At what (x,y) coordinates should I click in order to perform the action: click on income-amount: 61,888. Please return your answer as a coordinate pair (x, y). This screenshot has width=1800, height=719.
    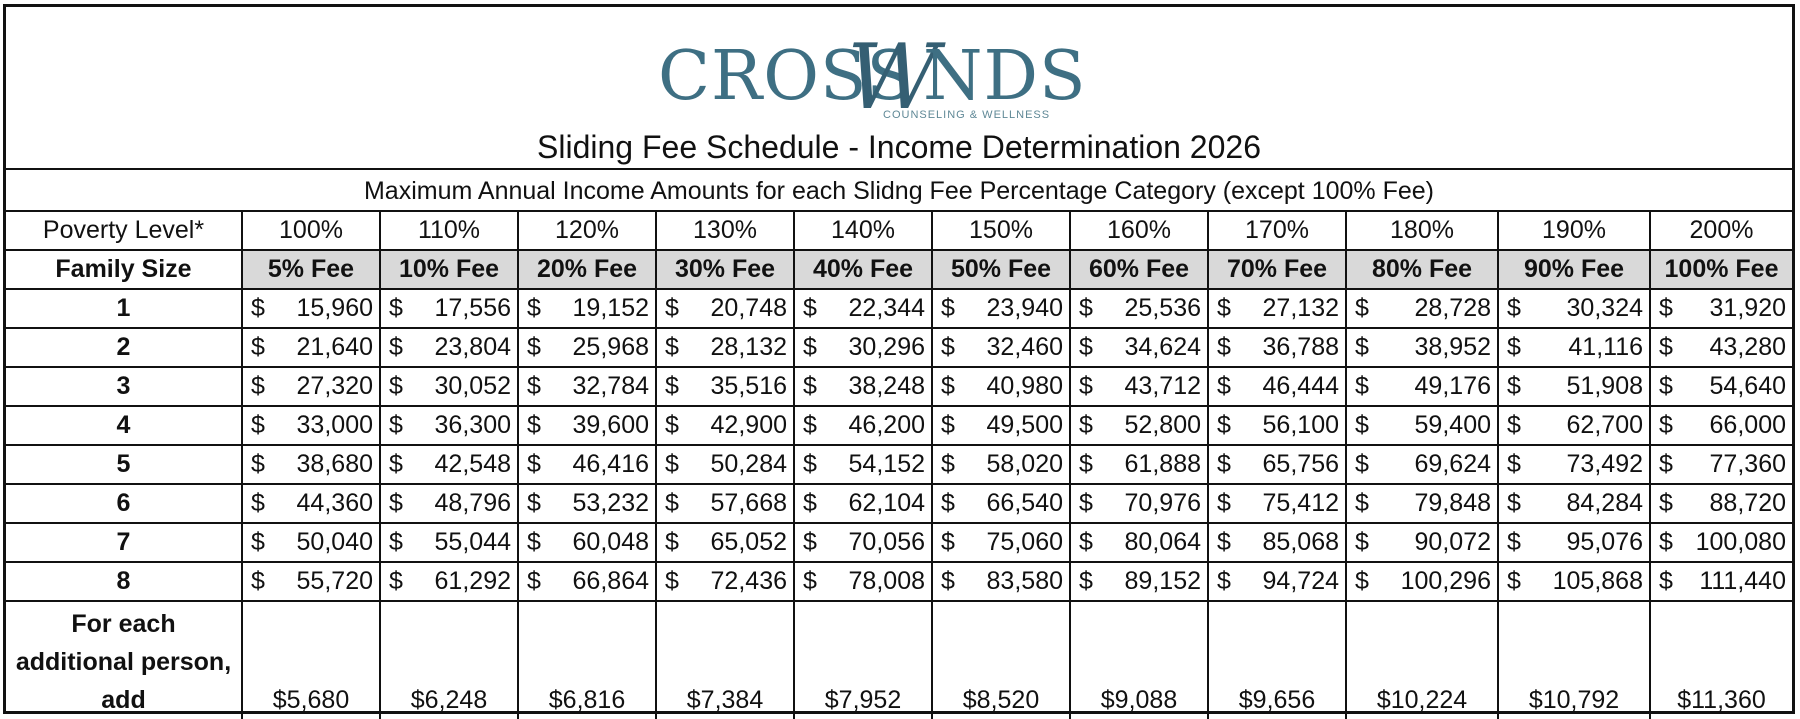
    Looking at the image, I should click on (1139, 464).